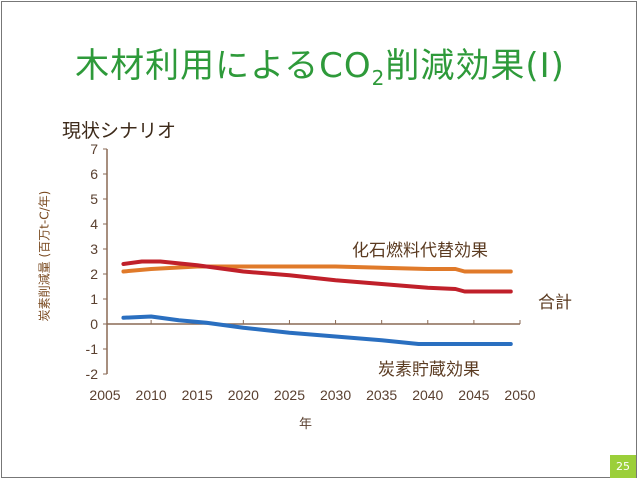 Image resolution: width=640 pixels, height=481 pixels. I want to click on y-tick-label: -1, so click(92, 349).